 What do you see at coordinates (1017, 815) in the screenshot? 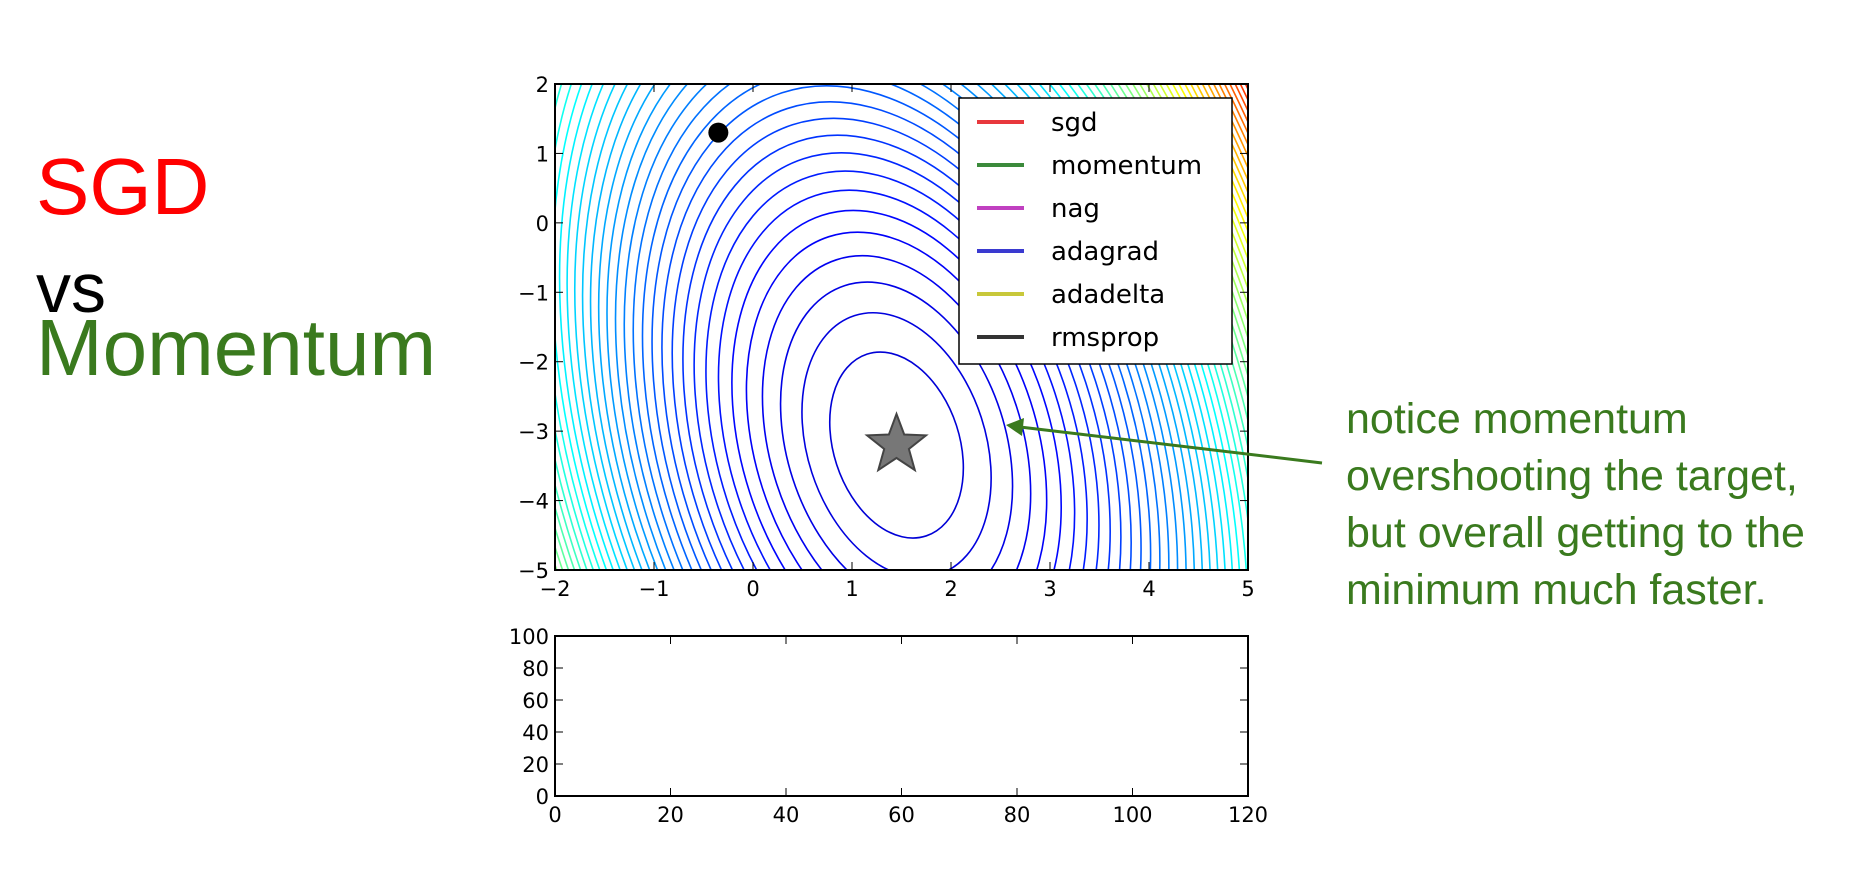
I see `x-tick-label: 80` at bounding box center [1017, 815].